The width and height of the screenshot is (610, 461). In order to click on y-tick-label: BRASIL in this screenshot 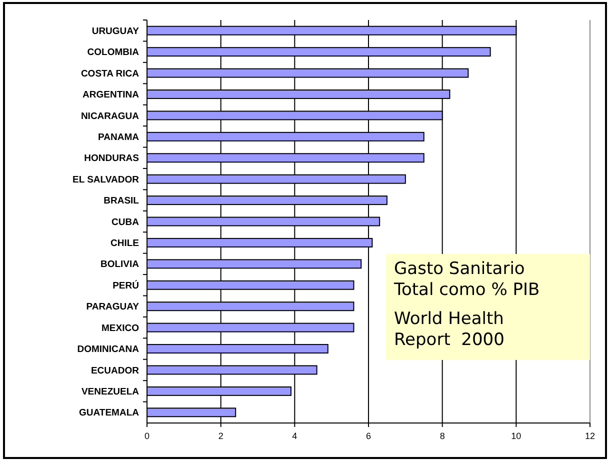, I will do `click(122, 201)`.